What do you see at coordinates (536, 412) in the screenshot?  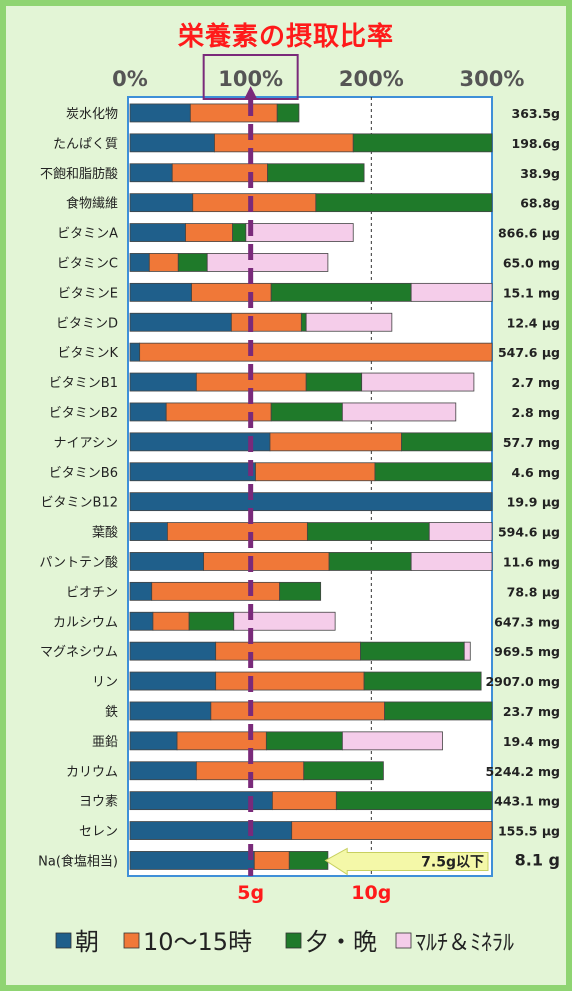 I see `amount-label: 2.8 mg` at bounding box center [536, 412].